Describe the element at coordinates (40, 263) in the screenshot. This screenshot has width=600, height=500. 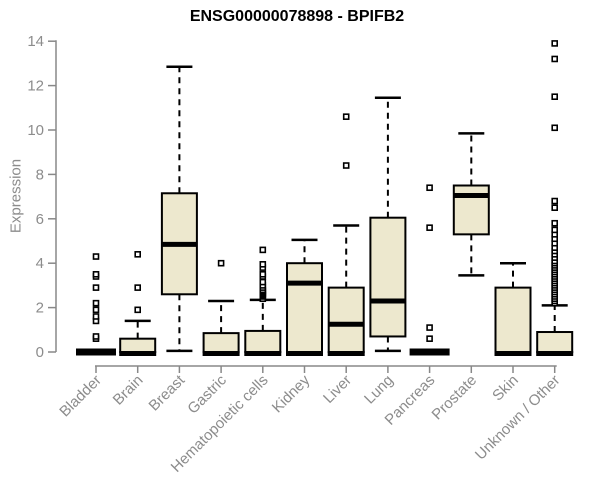
I see `y-tick-label: 4` at that location.